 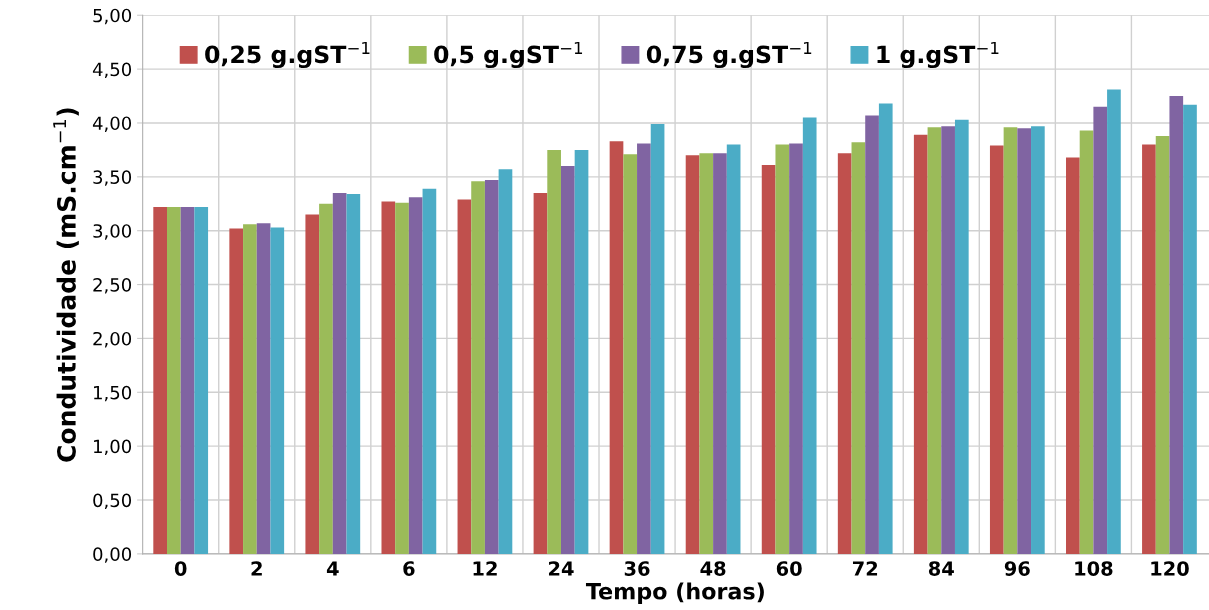 I want to click on y-tick-label: 2,00, so click(x=112, y=339).